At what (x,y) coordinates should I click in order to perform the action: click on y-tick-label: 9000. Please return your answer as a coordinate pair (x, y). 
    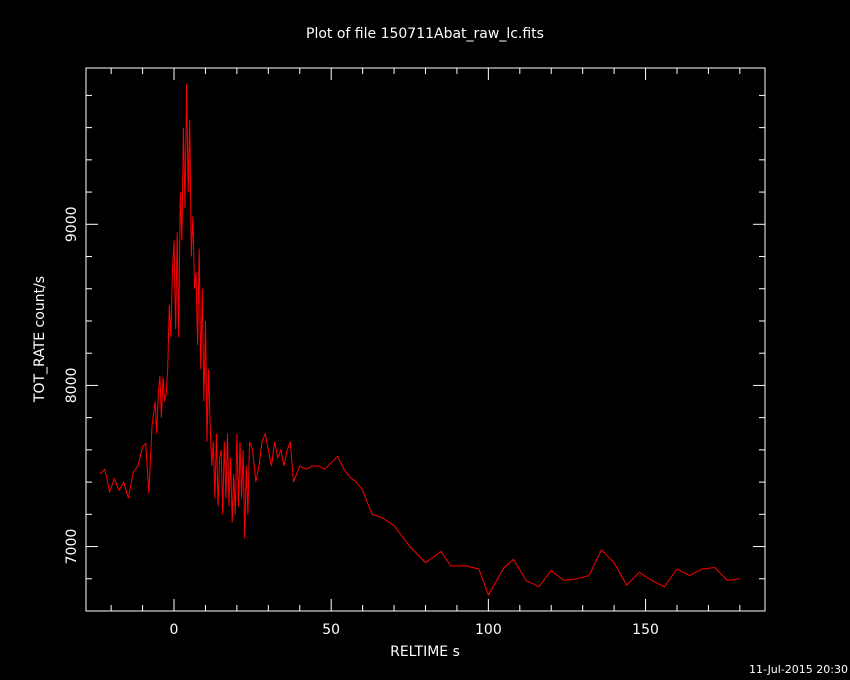
    Looking at the image, I should click on (72, 224).